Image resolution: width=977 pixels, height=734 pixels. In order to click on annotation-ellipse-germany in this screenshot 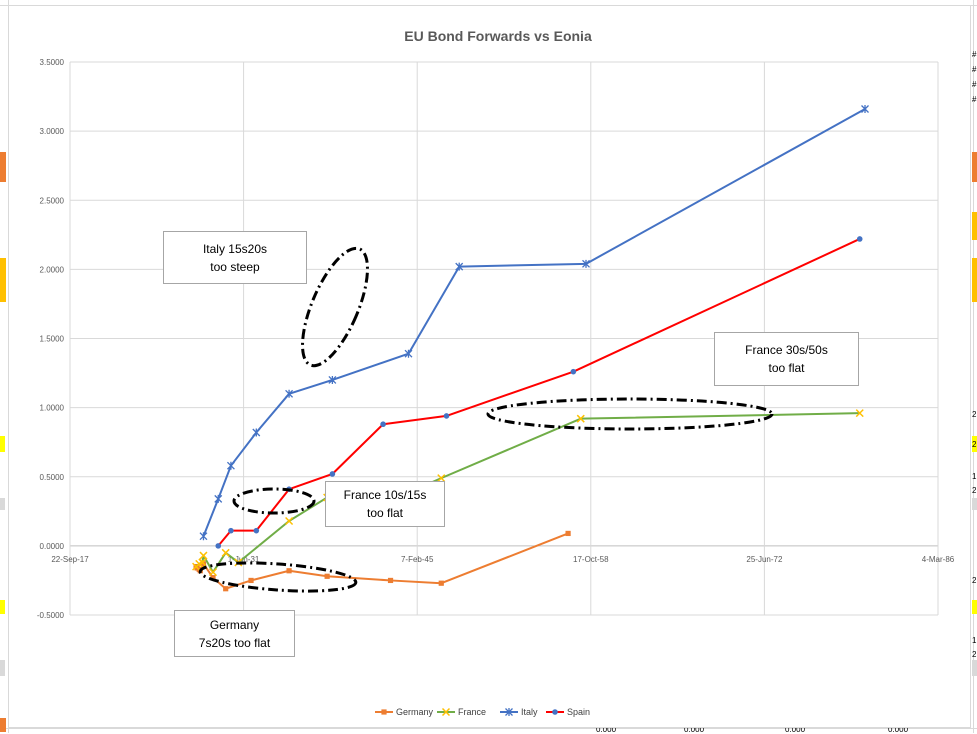, I will do `click(278, 577)`.